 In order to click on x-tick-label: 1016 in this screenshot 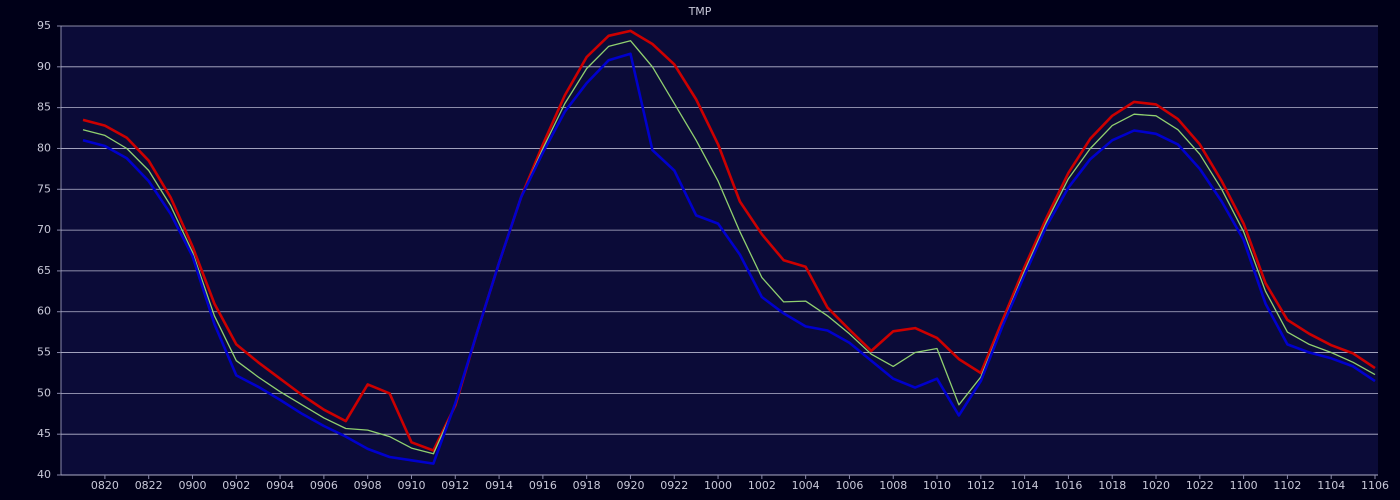, I will do `click(1068, 485)`.